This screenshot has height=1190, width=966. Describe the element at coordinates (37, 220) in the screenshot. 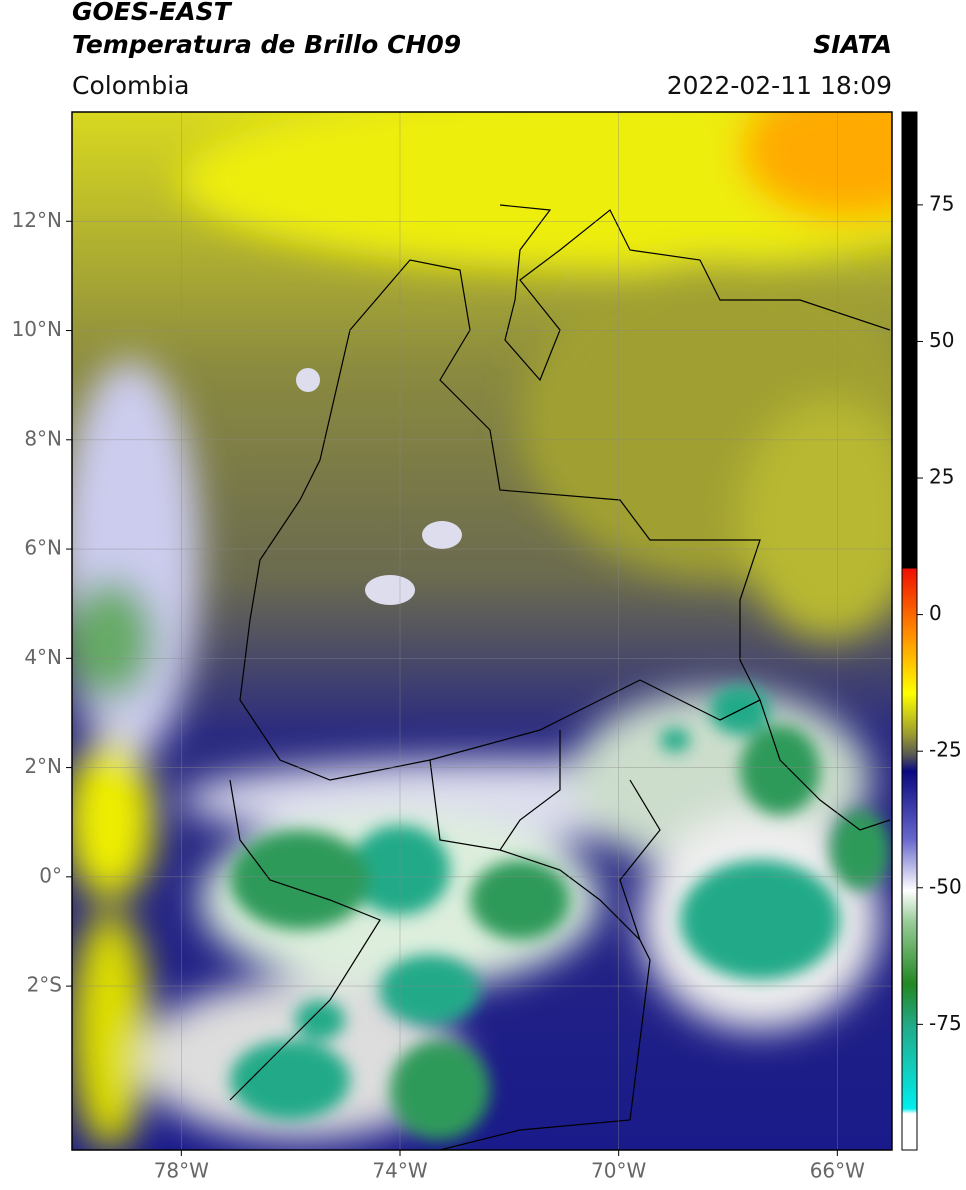

I see `y-tick-label: 12°N` at that location.